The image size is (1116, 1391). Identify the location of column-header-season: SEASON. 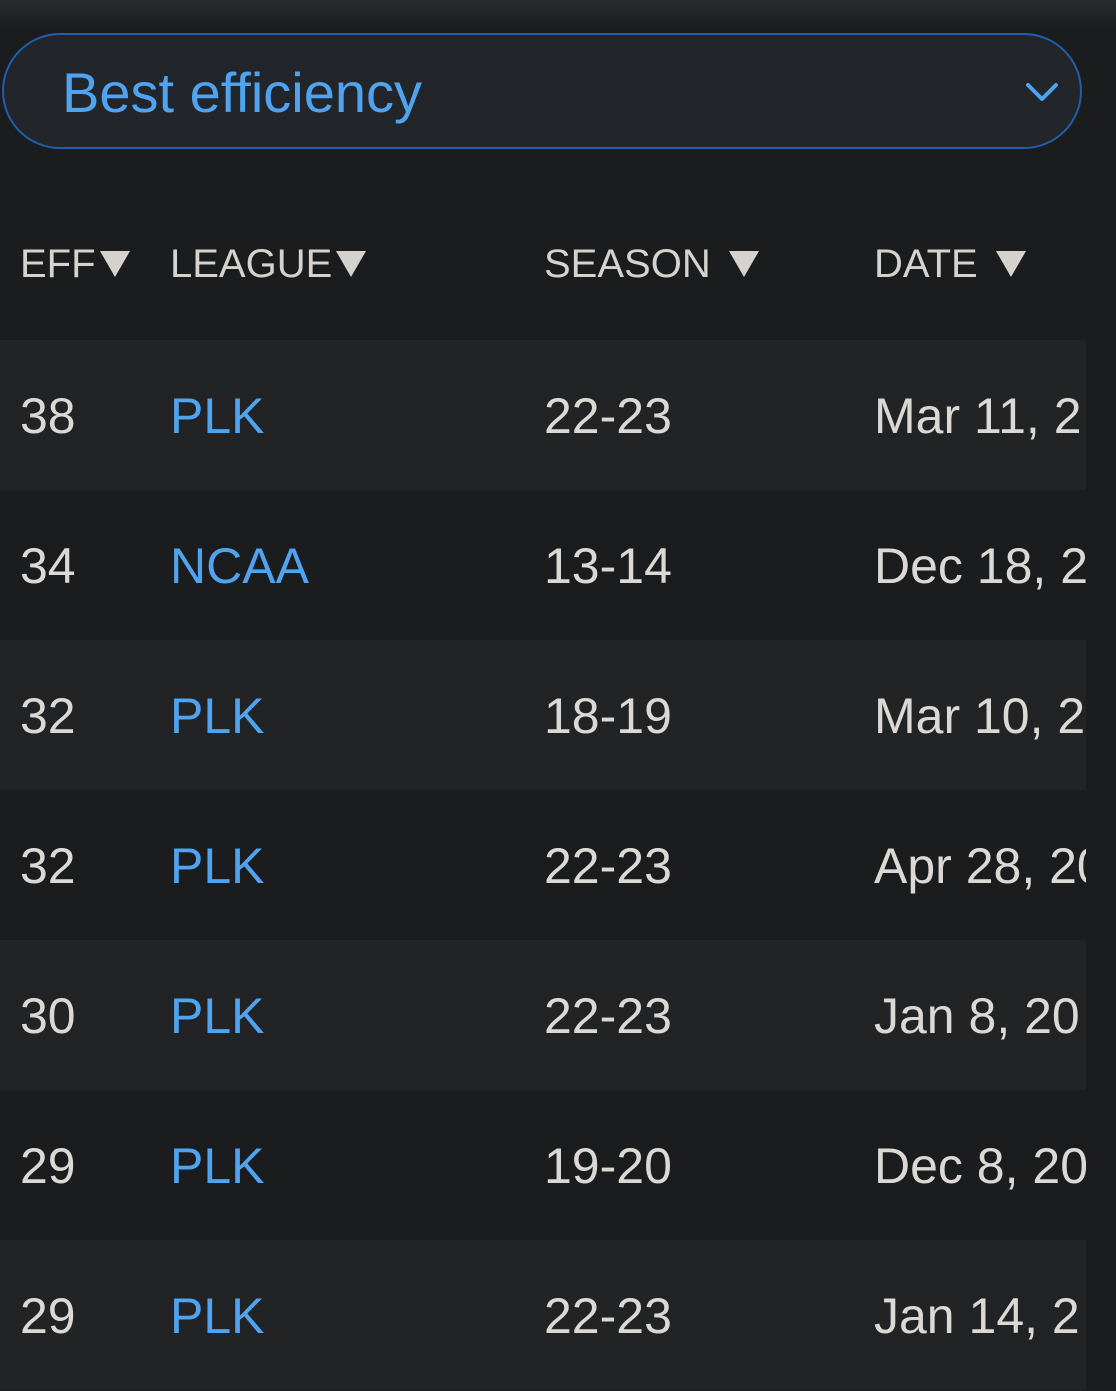
(651, 264).